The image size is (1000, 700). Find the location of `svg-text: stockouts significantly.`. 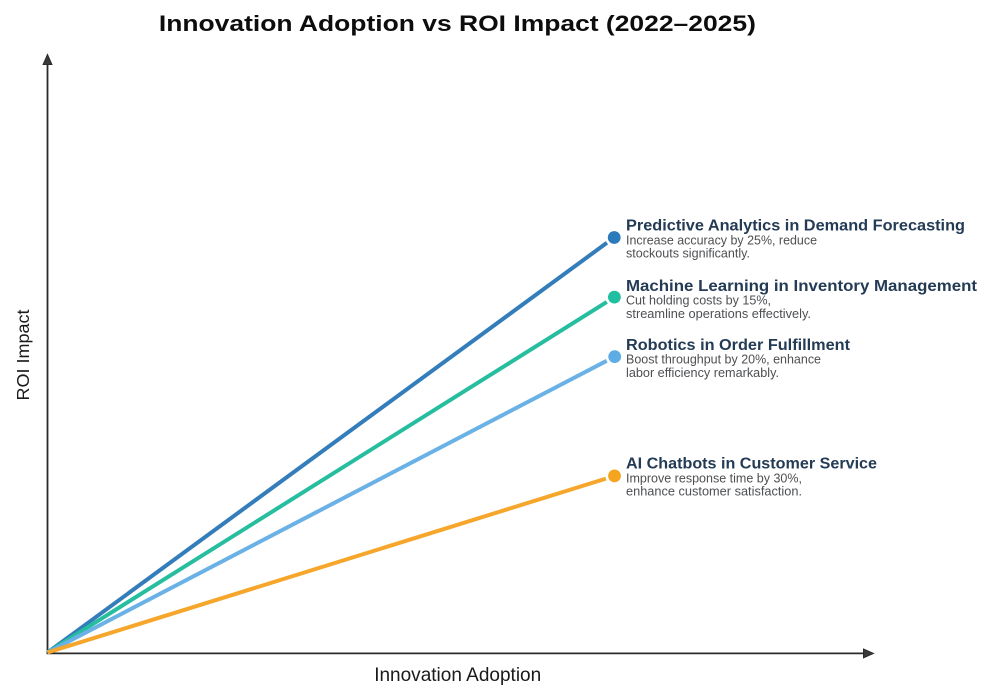

svg-text: stockouts significantly. is located at coordinates (688, 253).